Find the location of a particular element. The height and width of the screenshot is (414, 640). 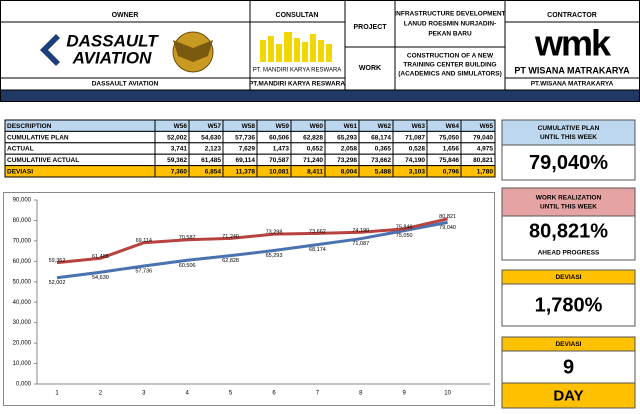

data-label: 79,040 is located at coordinates (447, 228).